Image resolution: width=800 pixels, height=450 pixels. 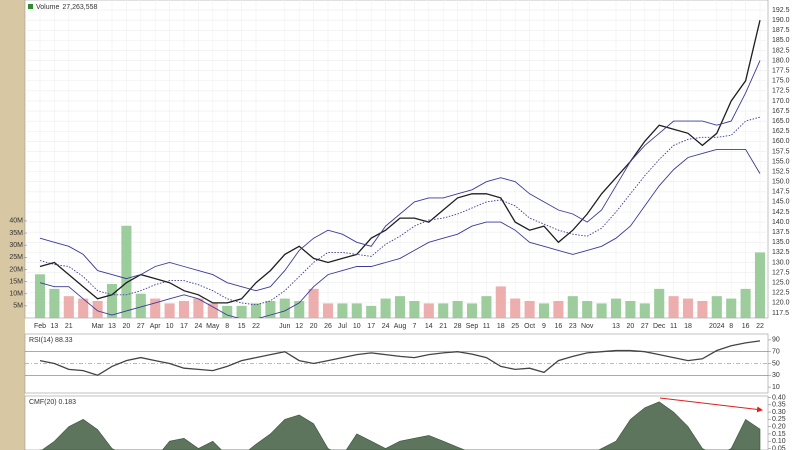 What do you see at coordinates (711, 405) in the screenshot?
I see `divergence-line` at bounding box center [711, 405].